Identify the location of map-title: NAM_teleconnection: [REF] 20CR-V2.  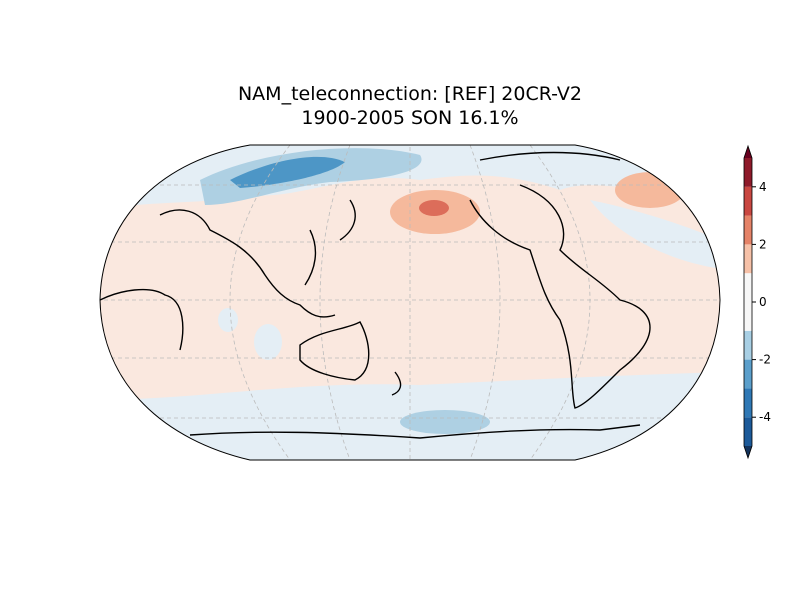
(410, 94).